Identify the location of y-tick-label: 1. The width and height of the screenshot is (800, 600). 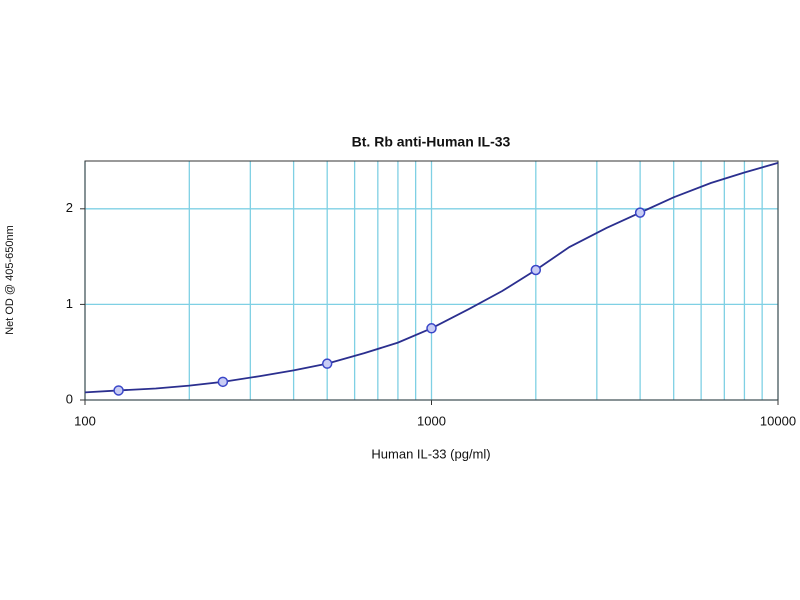
(69, 303).